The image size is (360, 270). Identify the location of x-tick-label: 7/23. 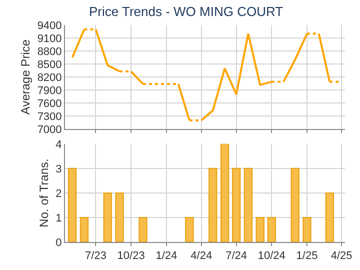
(95, 256).